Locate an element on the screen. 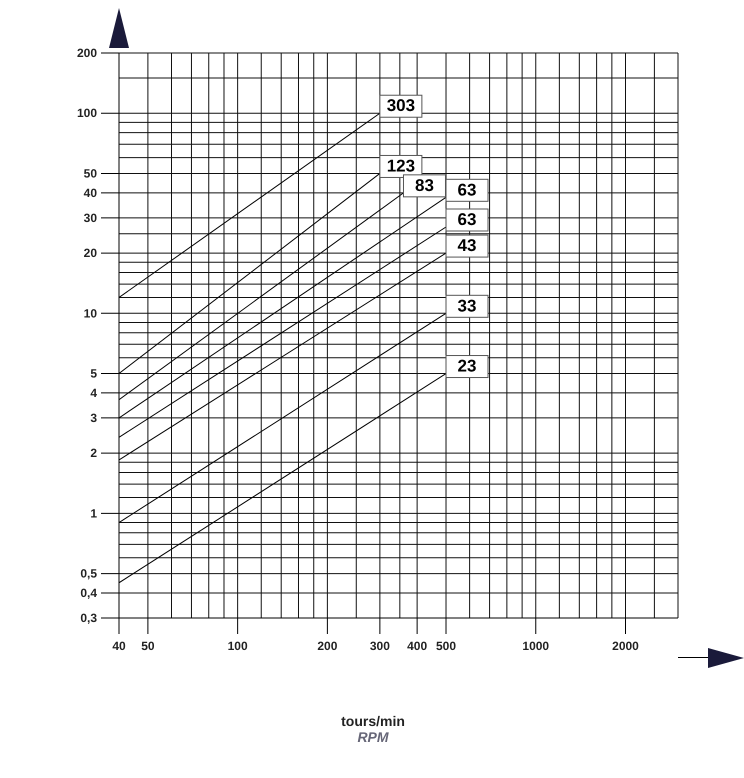  x-tick-label: 200 is located at coordinates (327, 646).